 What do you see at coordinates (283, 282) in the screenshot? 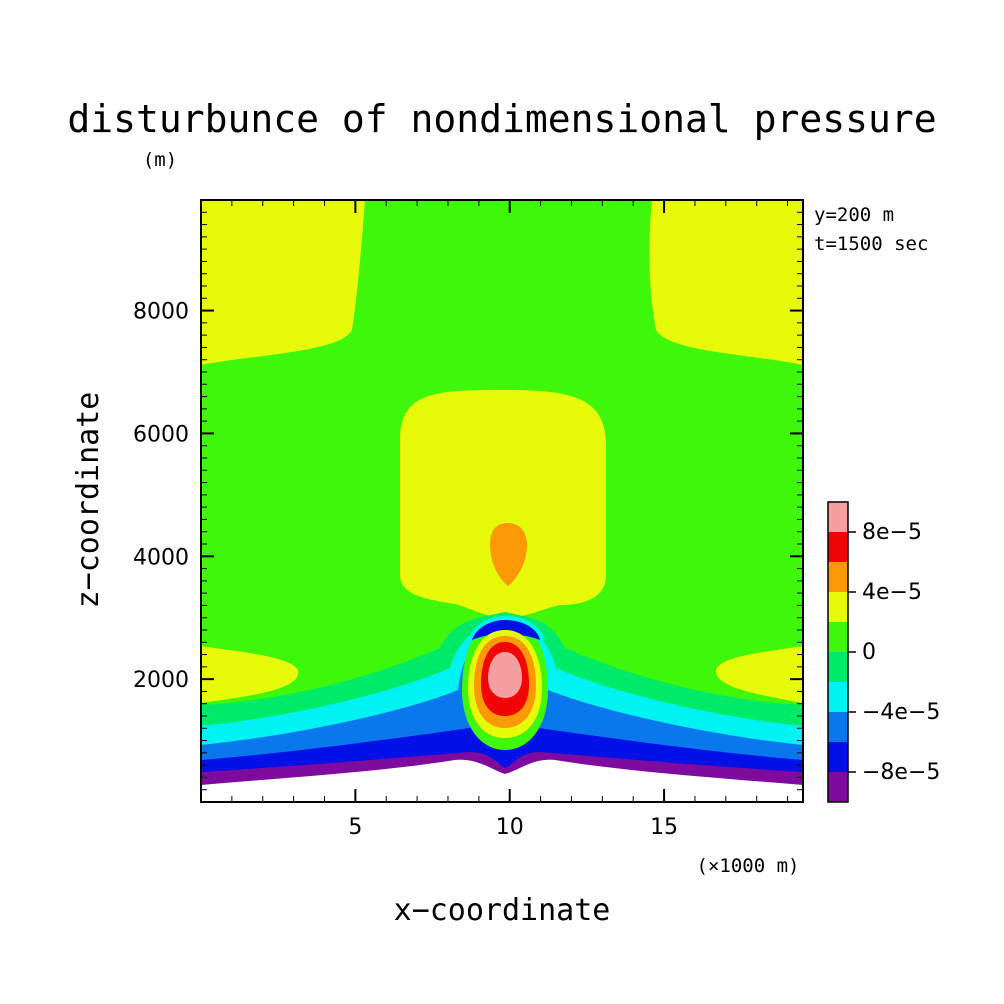
I see `contour-upper-left-positive` at bounding box center [283, 282].